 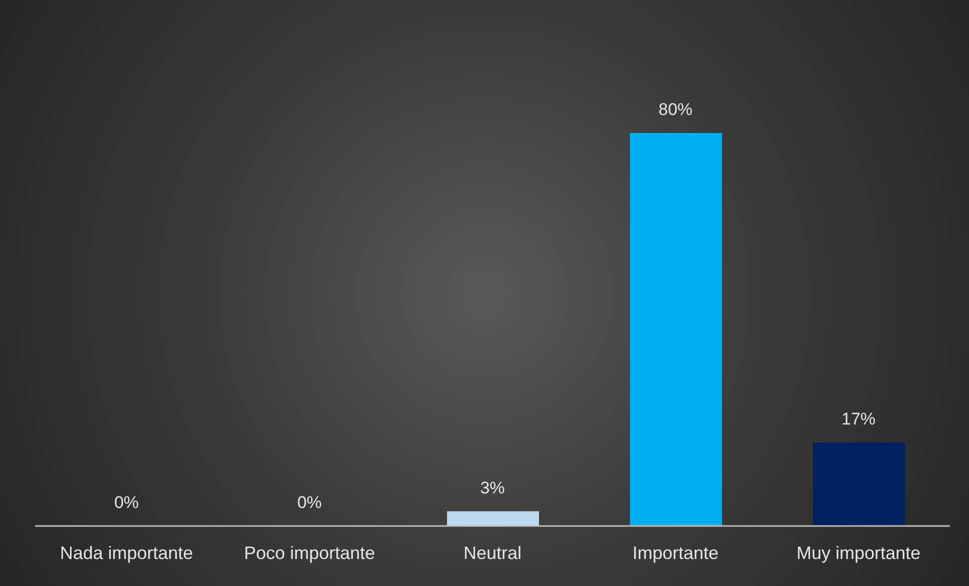 What do you see at coordinates (492, 552) in the screenshot?
I see `x-tick-label: Neutral` at bounding box center [492, 552].